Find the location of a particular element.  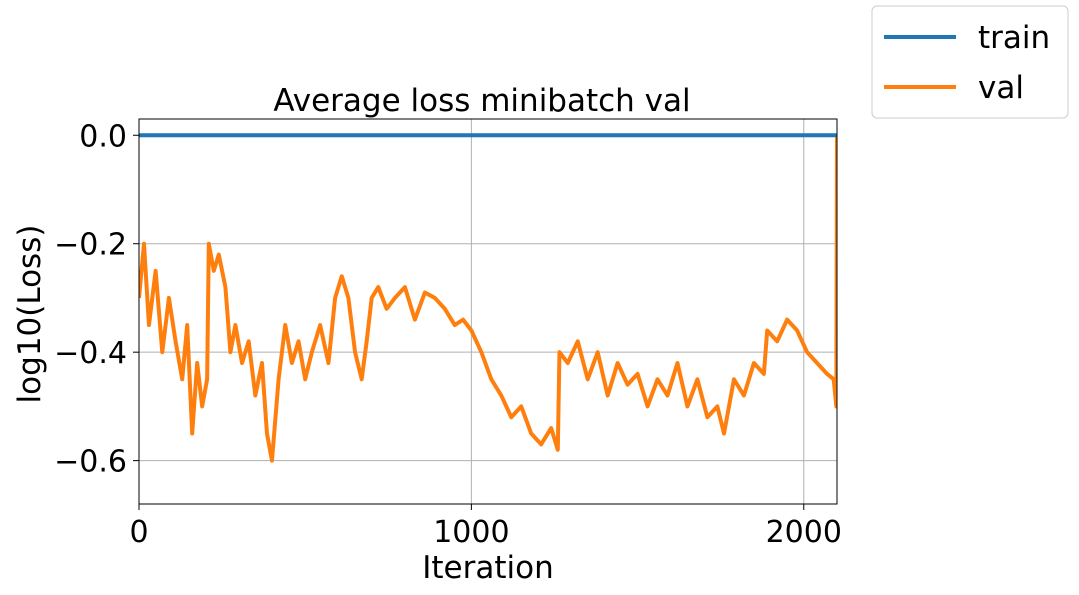

x-tick-label: 1000 is located at coordinates (471, 532).